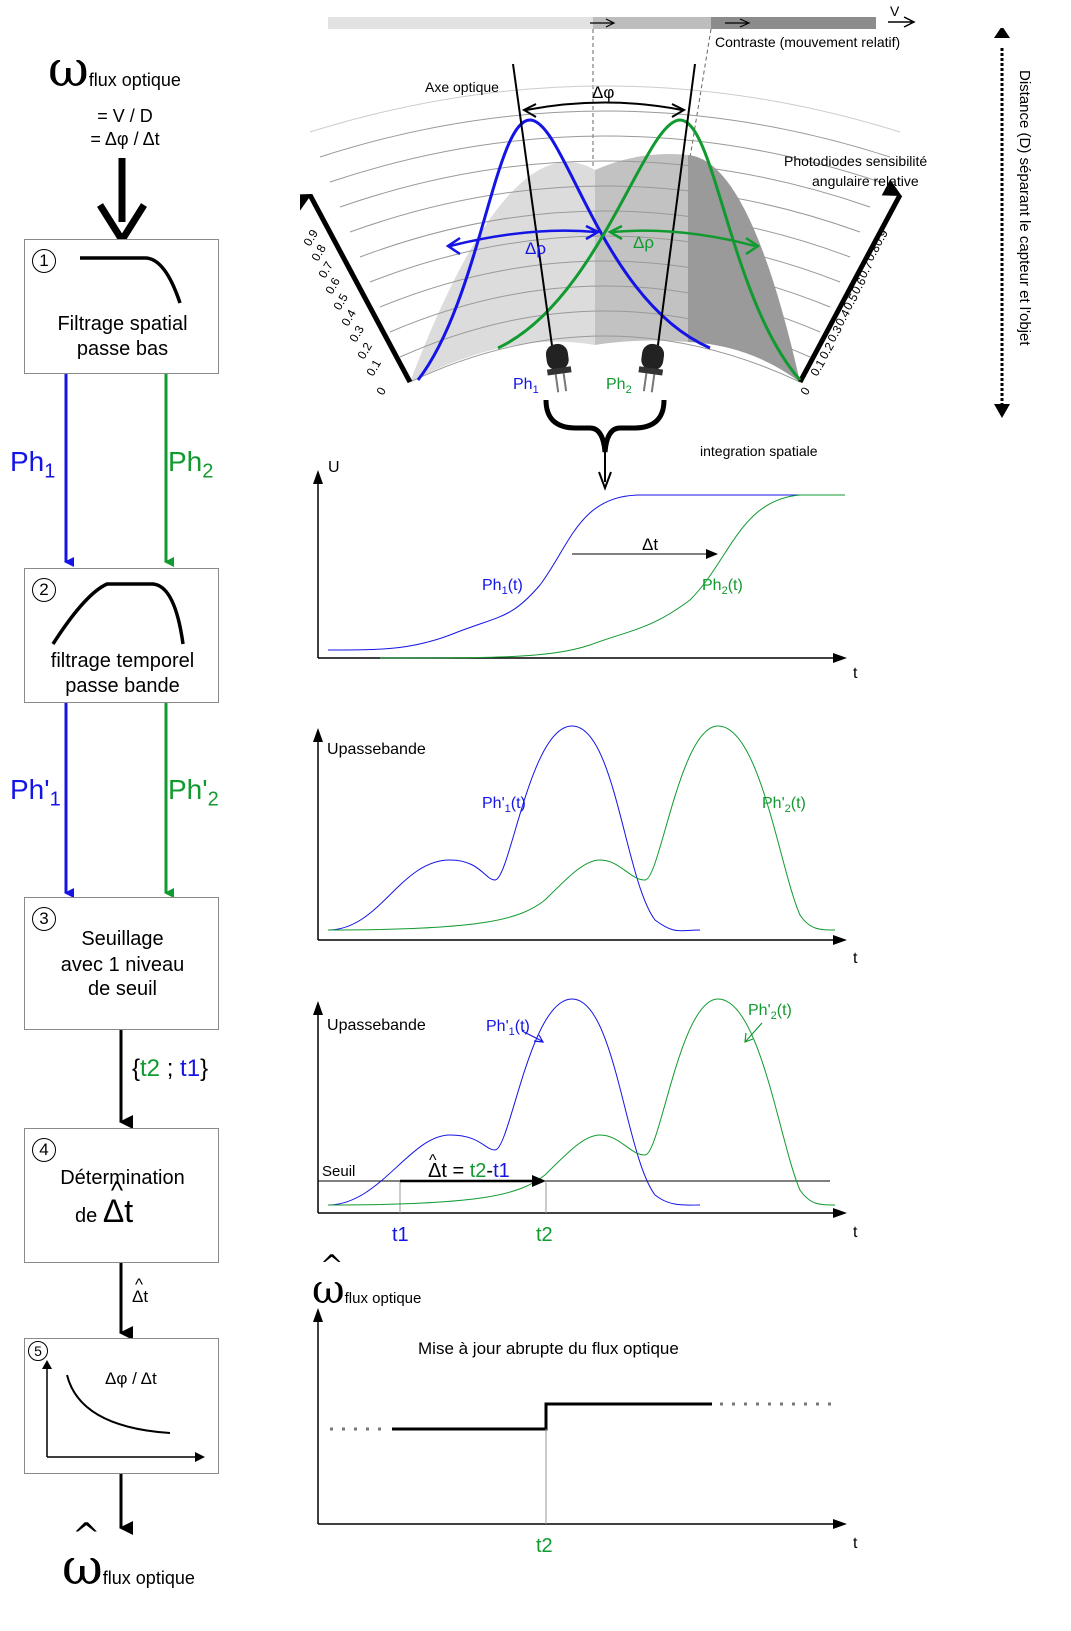 This screenshot has width=1071, height=1631. I want to click on step-number: 2, so click(44, 590).